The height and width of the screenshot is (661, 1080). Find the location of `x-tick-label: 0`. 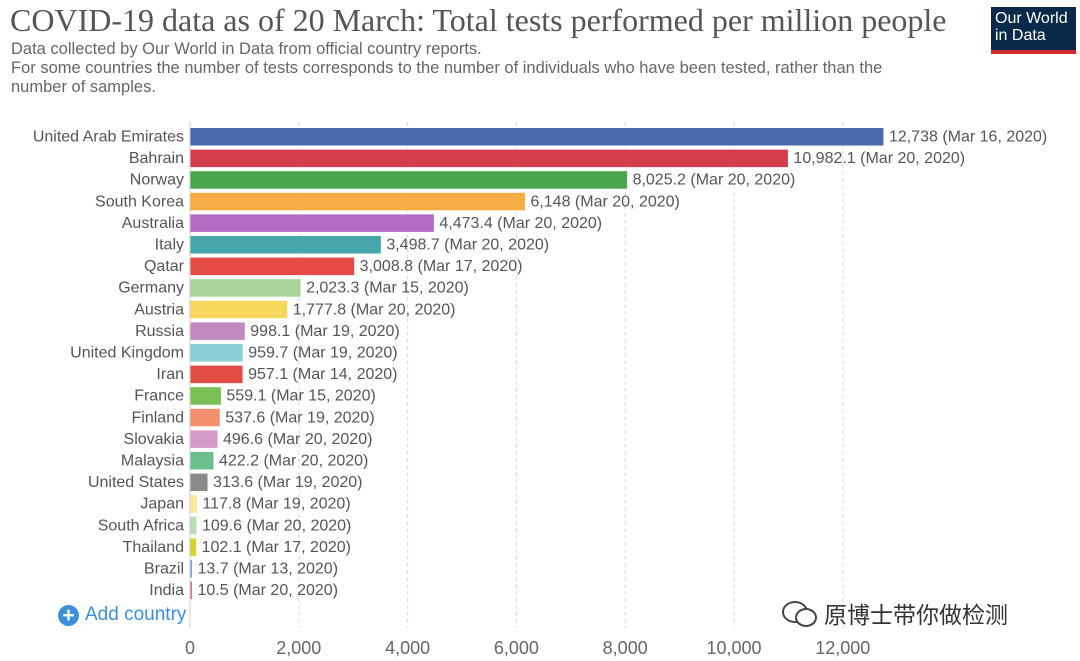

x-tick-label: 0 is located at coordinates (190, 648).